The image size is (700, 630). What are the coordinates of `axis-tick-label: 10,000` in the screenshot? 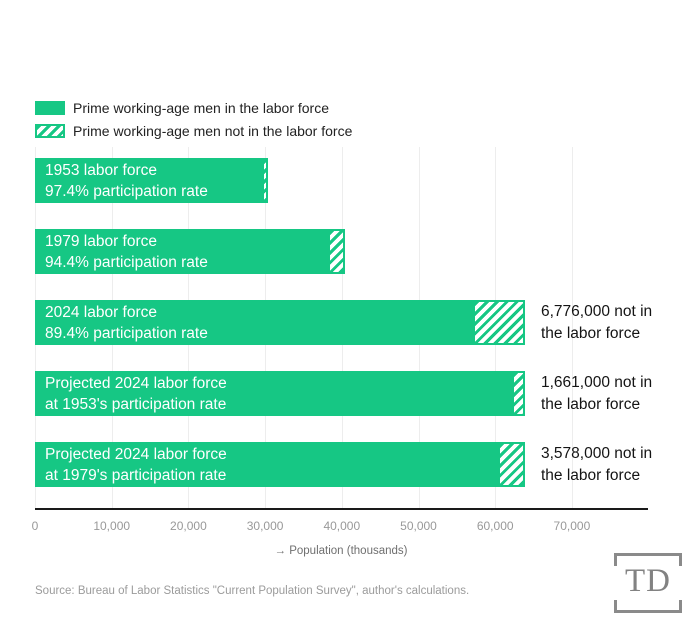 It's located at (112, 526).